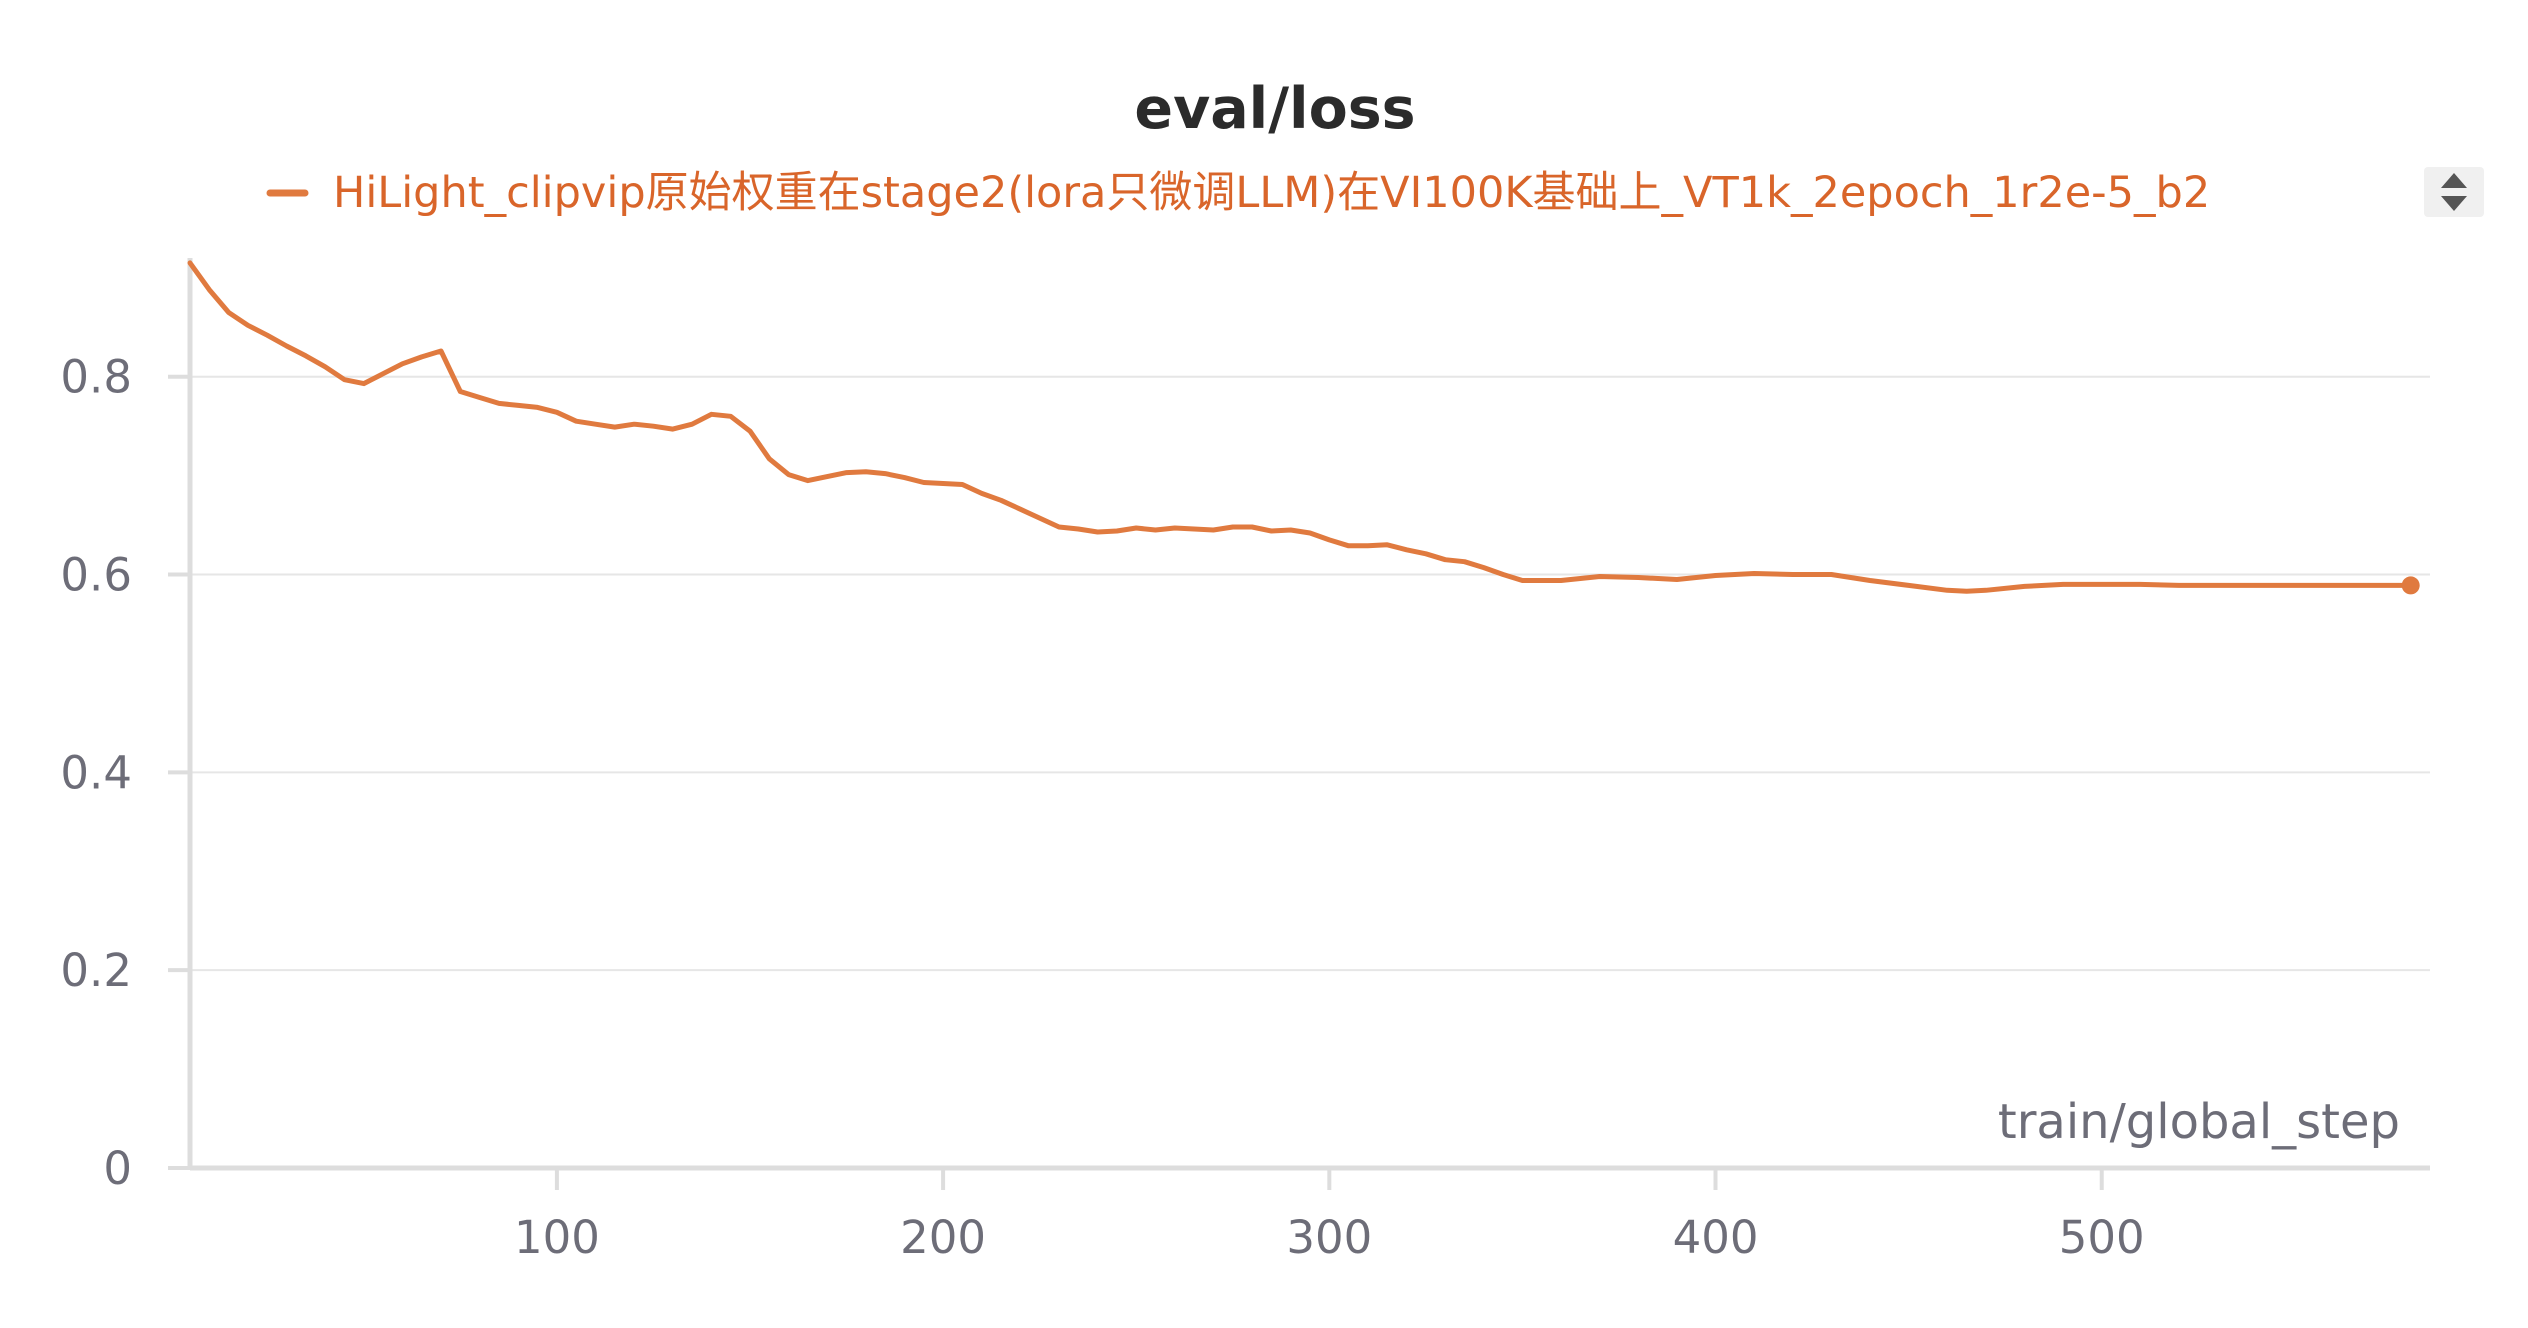  Describe the element at coordinates (2410, 585) in the screenshot. I see `series-endpoint` at that location.